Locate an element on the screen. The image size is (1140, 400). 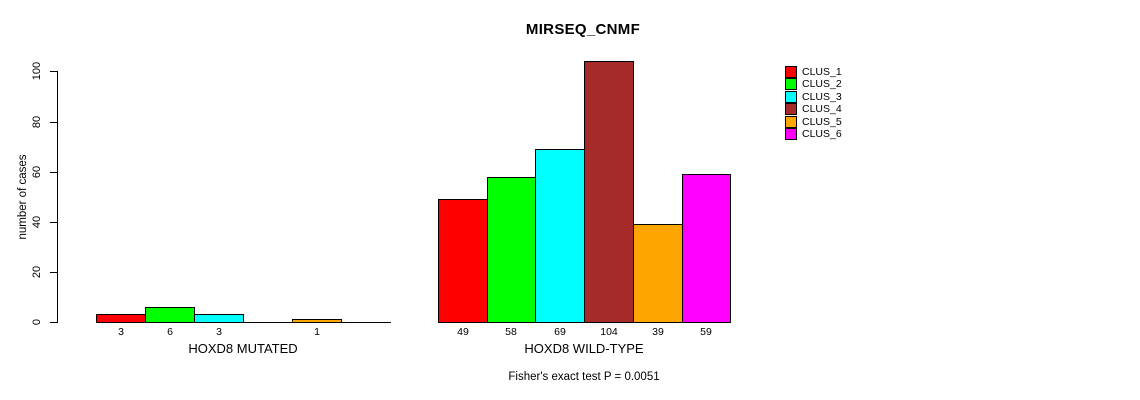
y-tick-label: 80 is located at coordinates (37, 122).